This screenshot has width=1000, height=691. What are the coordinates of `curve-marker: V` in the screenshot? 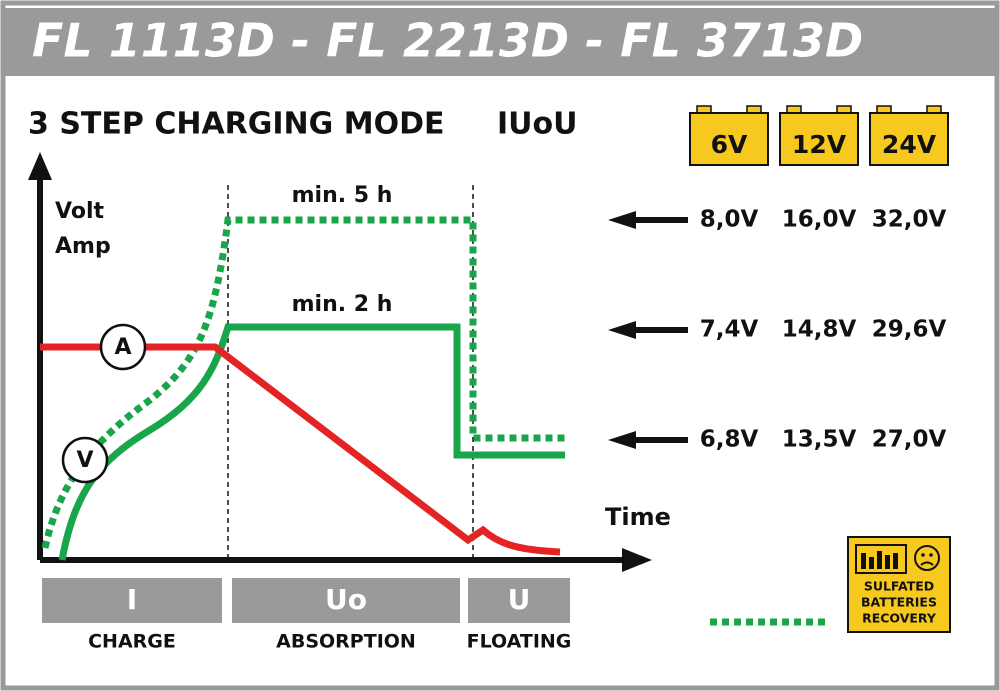 It's located at (84, 460).